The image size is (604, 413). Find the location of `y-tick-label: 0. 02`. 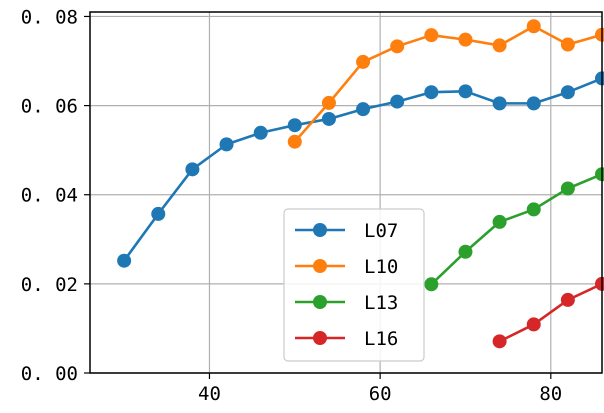

y-tick-label: 0. 02 is located at coordinates (49, 285).